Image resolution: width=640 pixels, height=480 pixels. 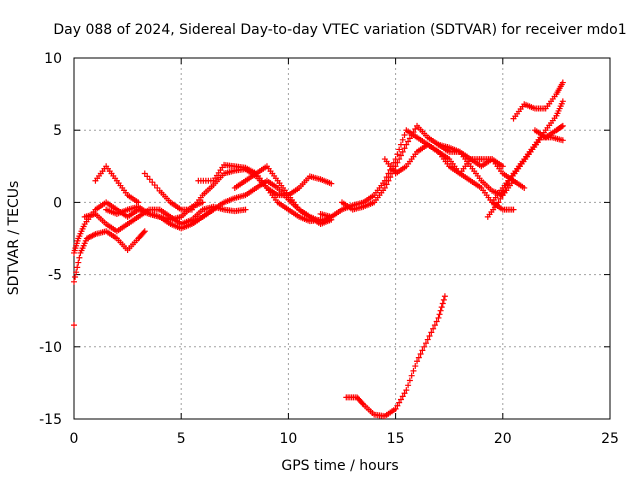 I want to click on x-tick-label: 25, so click(x=610, y=439).